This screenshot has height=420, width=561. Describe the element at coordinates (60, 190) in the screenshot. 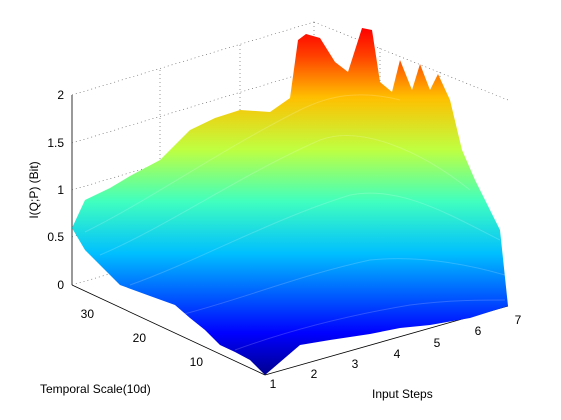

I see `z-tick-2: 1` at that location.